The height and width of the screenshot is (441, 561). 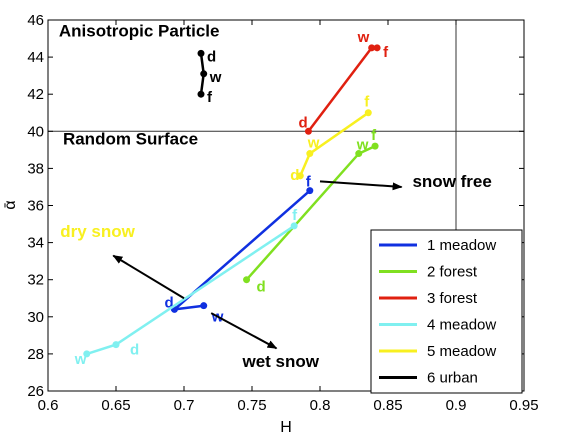 I want to click on legend-box, so click(x=446, y=311).